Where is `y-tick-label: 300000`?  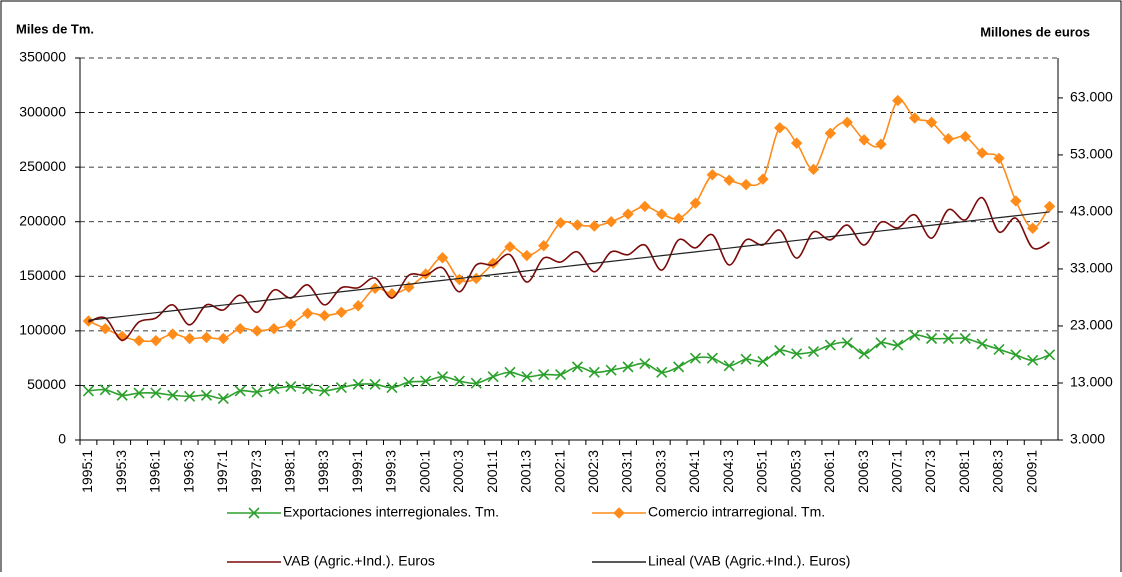
y-tick-label: 300000 is located at coordinates (42, 111).